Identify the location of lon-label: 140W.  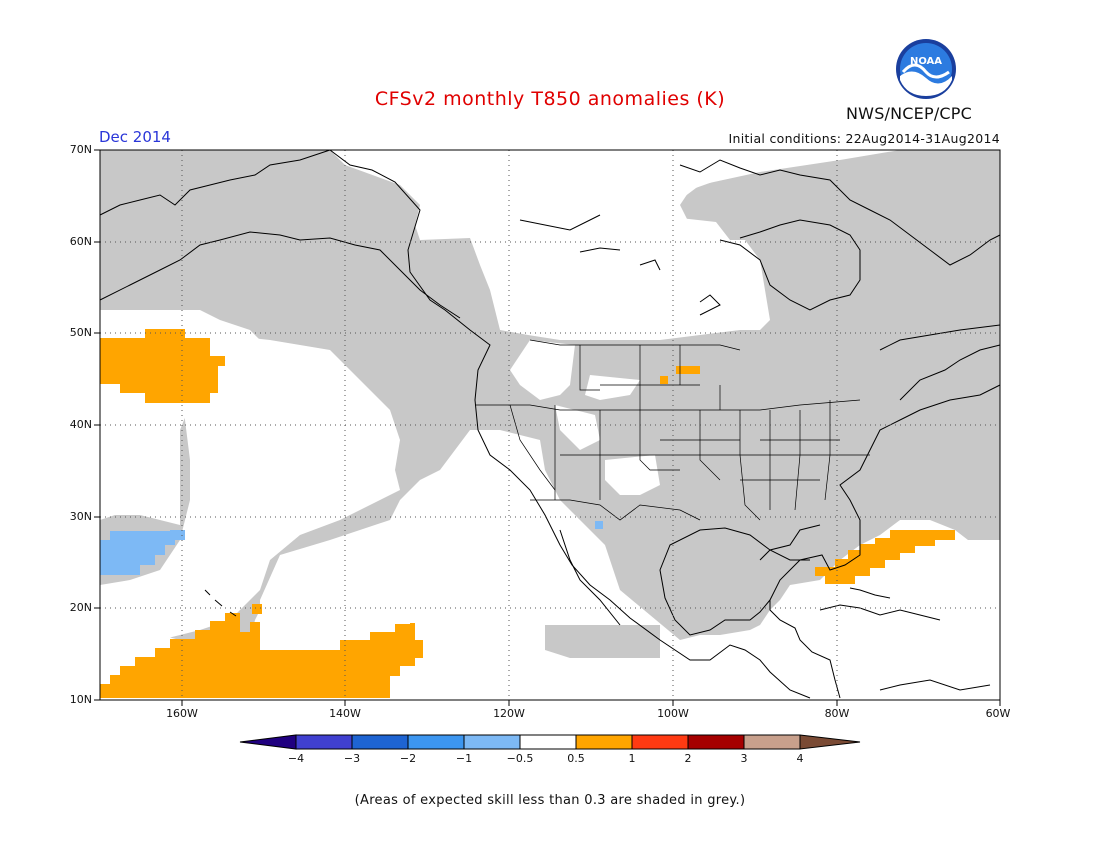
(345, 713).